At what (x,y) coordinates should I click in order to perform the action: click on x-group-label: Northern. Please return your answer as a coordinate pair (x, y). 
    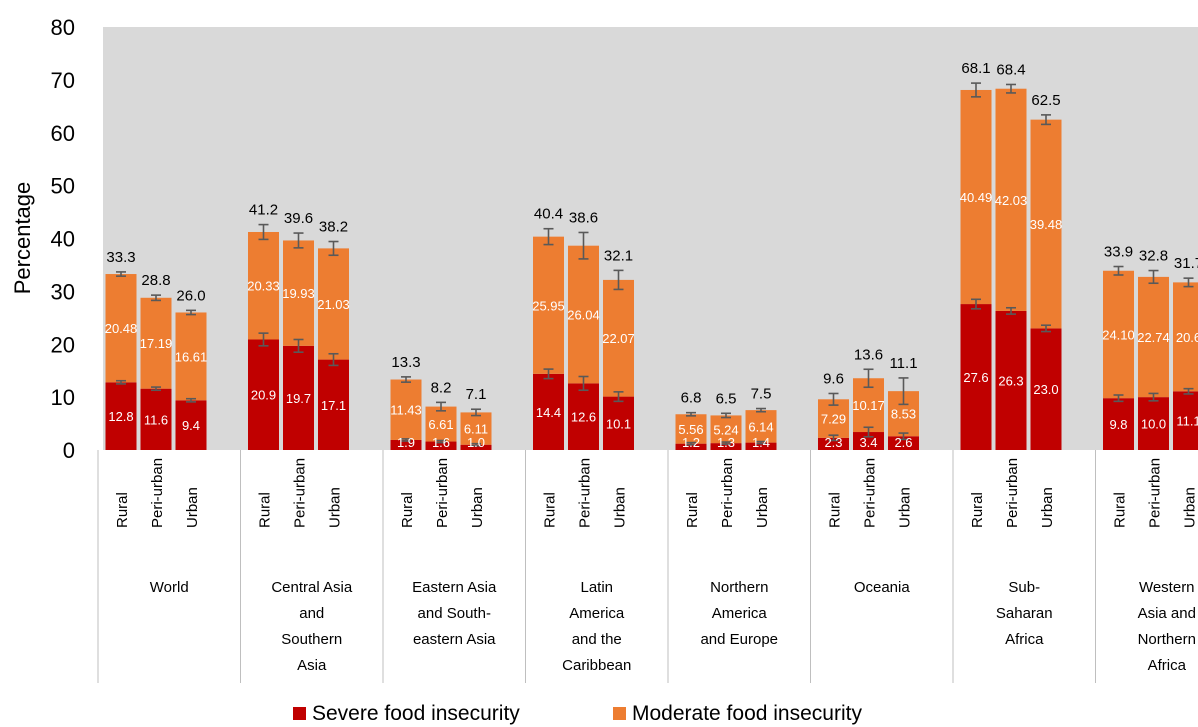
    Looking at the image, I should click on (739, 587).